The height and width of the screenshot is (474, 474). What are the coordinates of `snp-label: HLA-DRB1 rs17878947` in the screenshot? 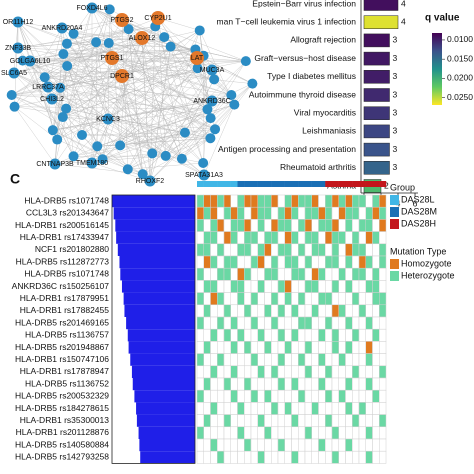 It's located at (65, 371).